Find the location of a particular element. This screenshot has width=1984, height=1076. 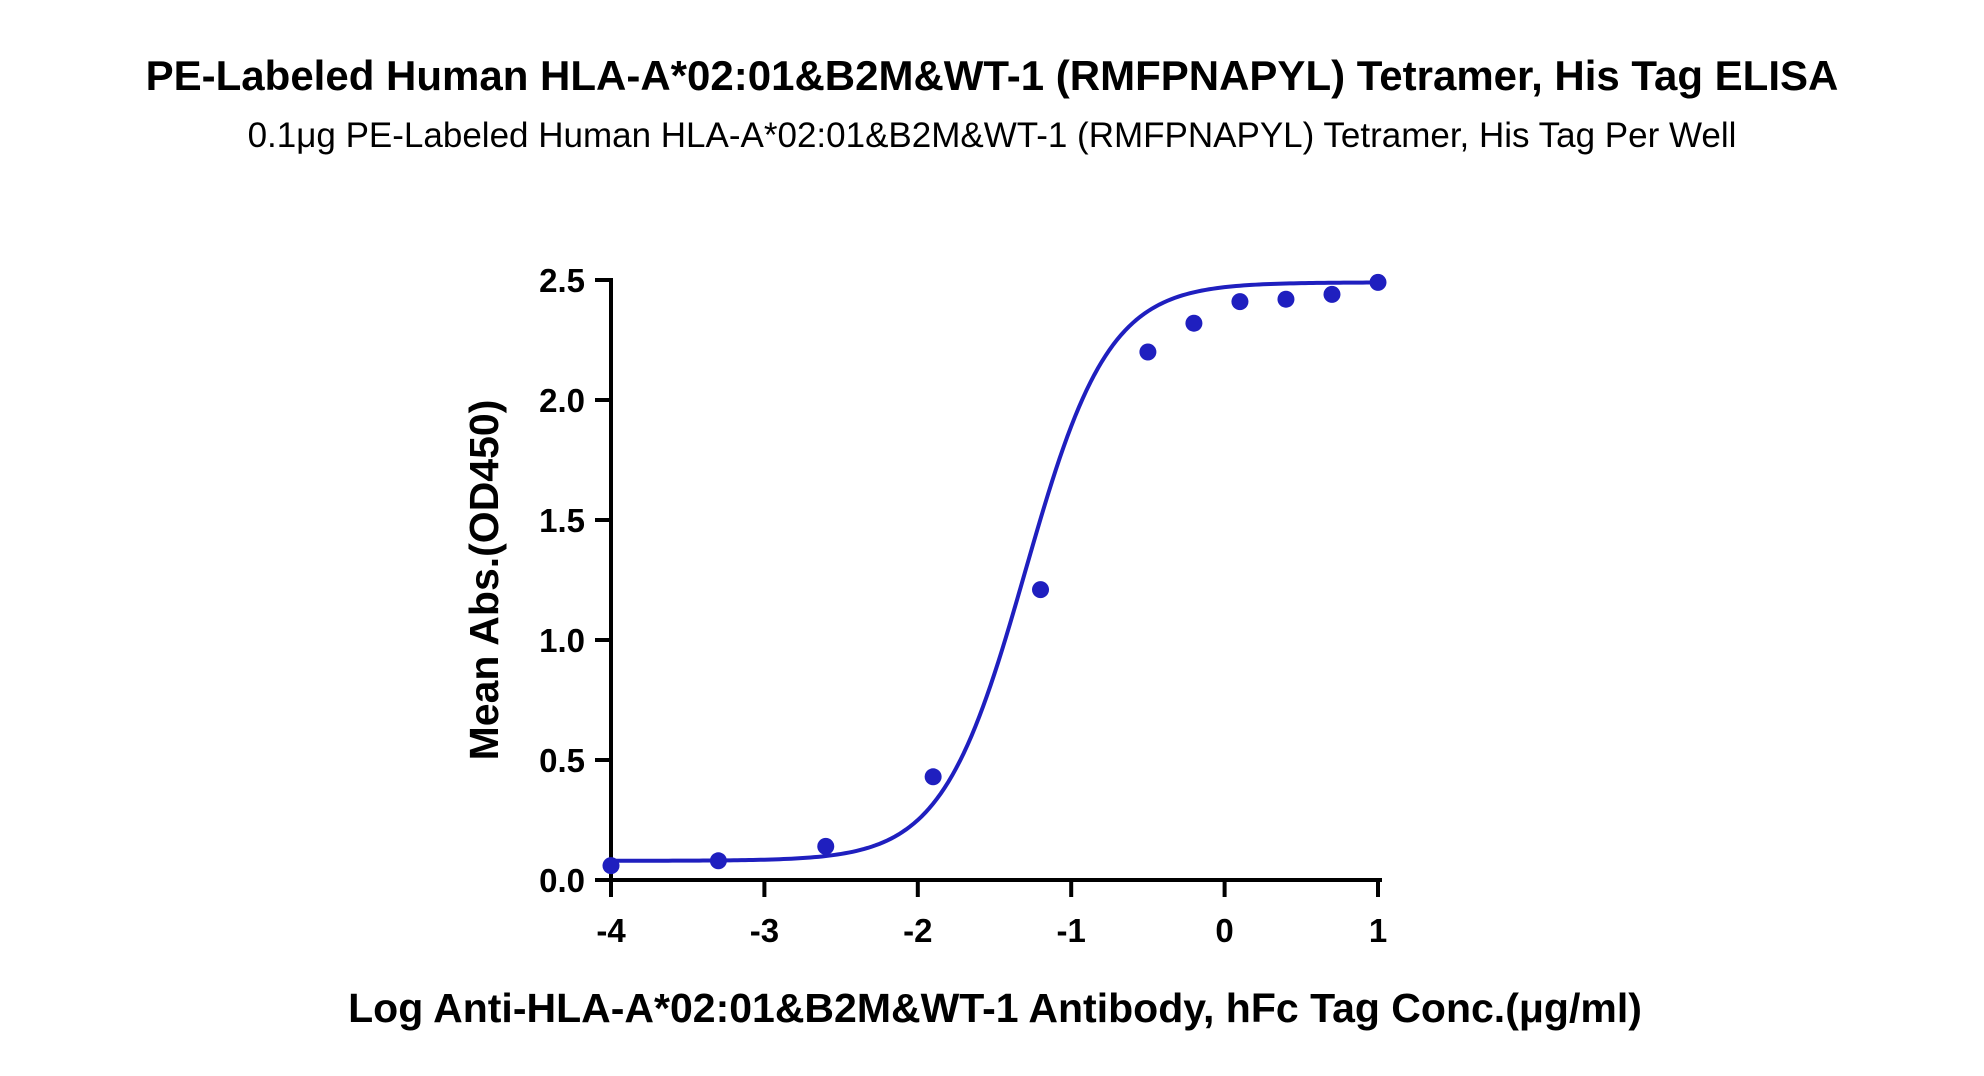

x-ticks: -4 -3 -2 -1 0 1 is located at coordinates (991, 914).